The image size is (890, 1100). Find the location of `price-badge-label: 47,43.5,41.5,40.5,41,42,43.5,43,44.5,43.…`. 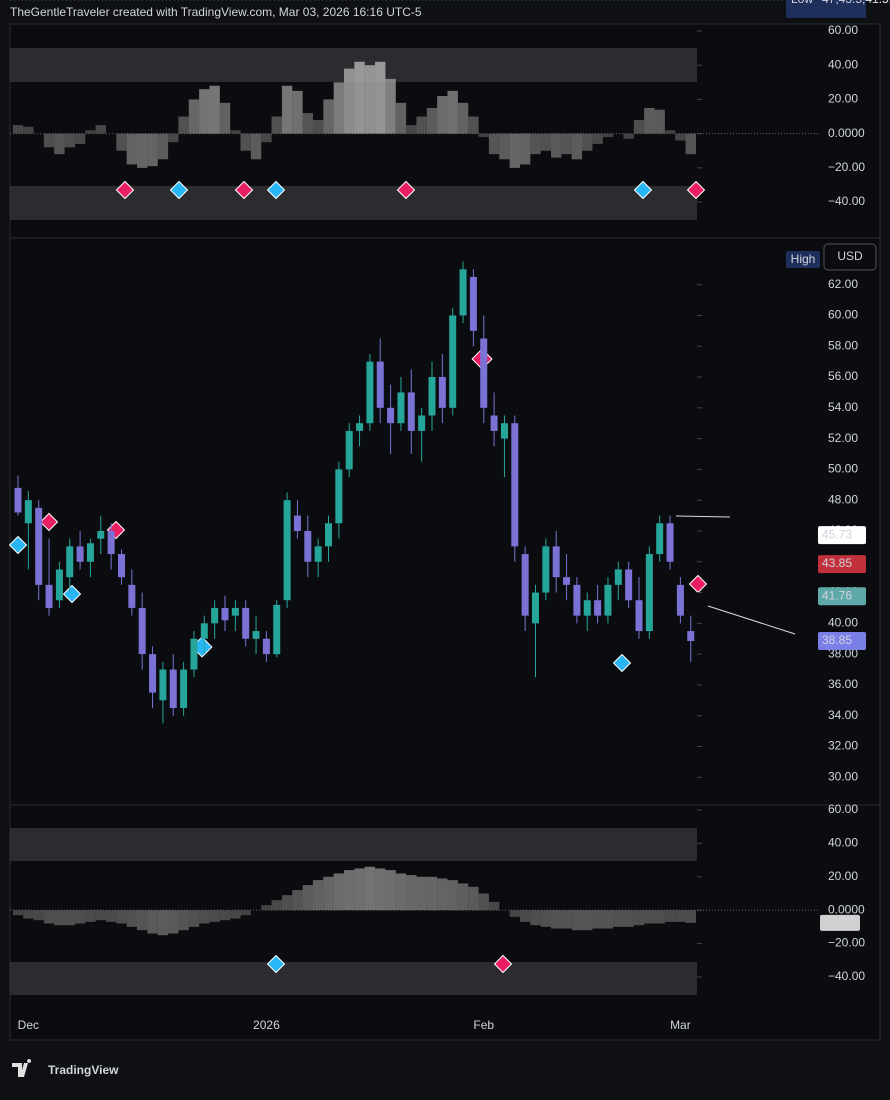

price-badge-label: 47,43.5,41.5,40.5,41,42,43.5,43,44.5,43.… is located at coordinates (856, 3).